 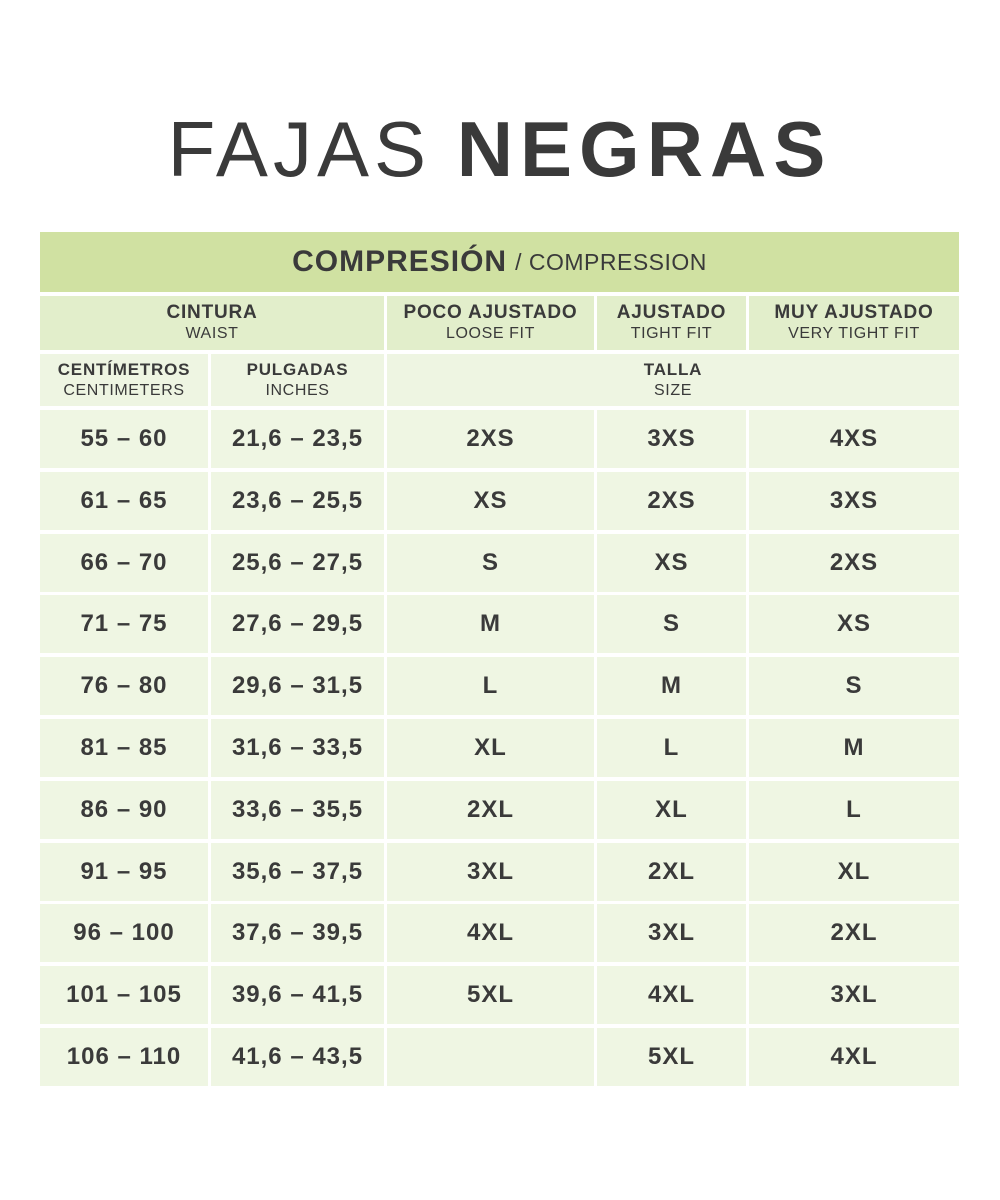 I want to click on loose-fit-cell: S, so click(x=490, y=562).